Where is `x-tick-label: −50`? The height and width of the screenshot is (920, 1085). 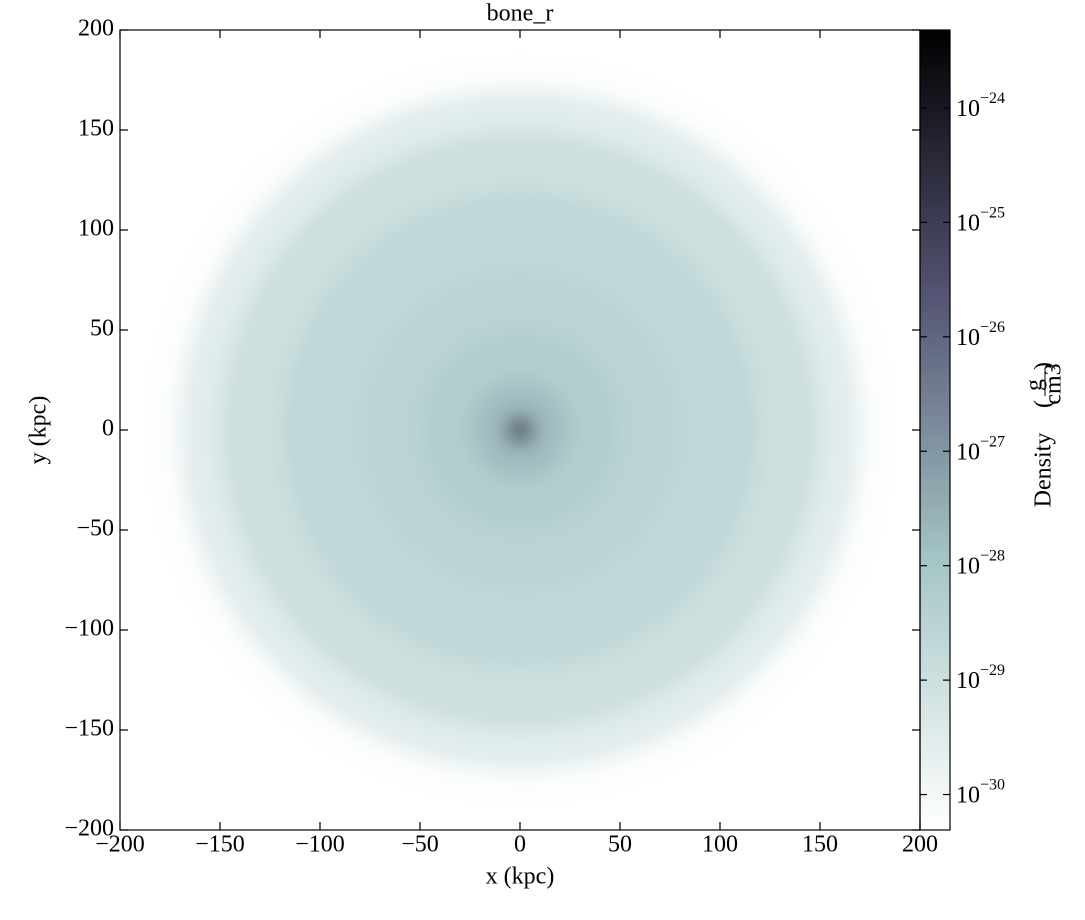 x-tick-label: −50 is located at coordinates (420, 845).